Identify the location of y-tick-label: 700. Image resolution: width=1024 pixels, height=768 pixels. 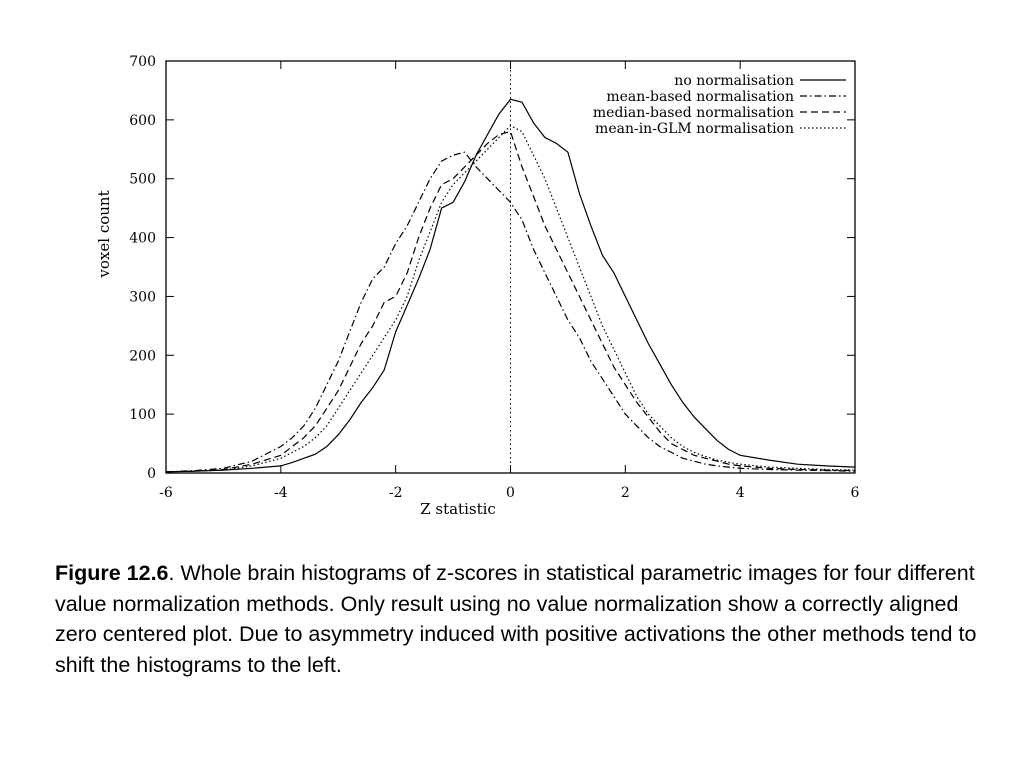
(142, 62).